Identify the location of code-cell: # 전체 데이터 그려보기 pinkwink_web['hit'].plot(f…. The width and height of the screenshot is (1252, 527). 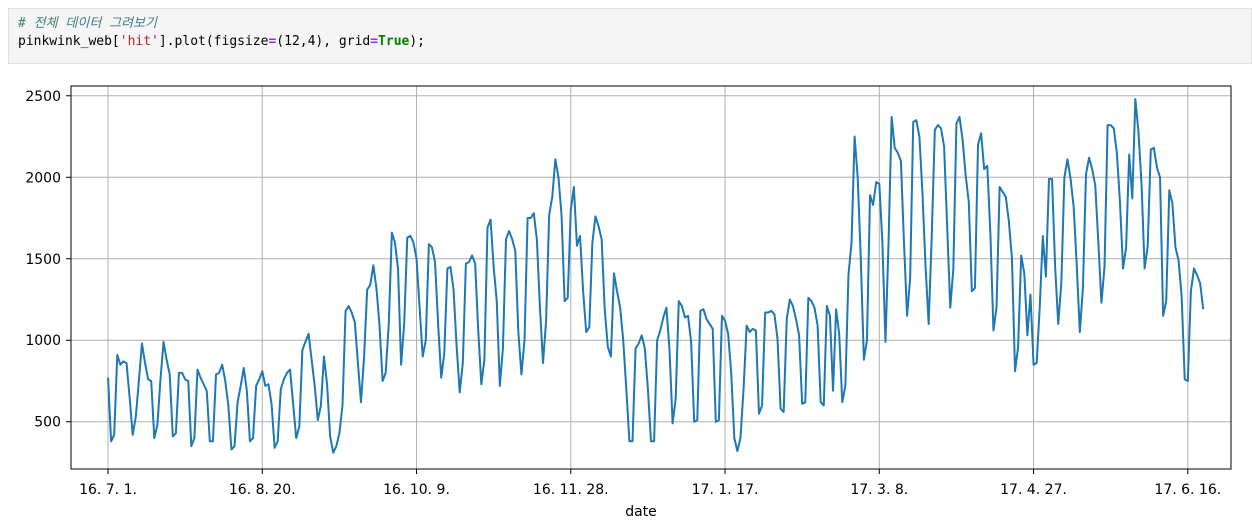
(630, 36).